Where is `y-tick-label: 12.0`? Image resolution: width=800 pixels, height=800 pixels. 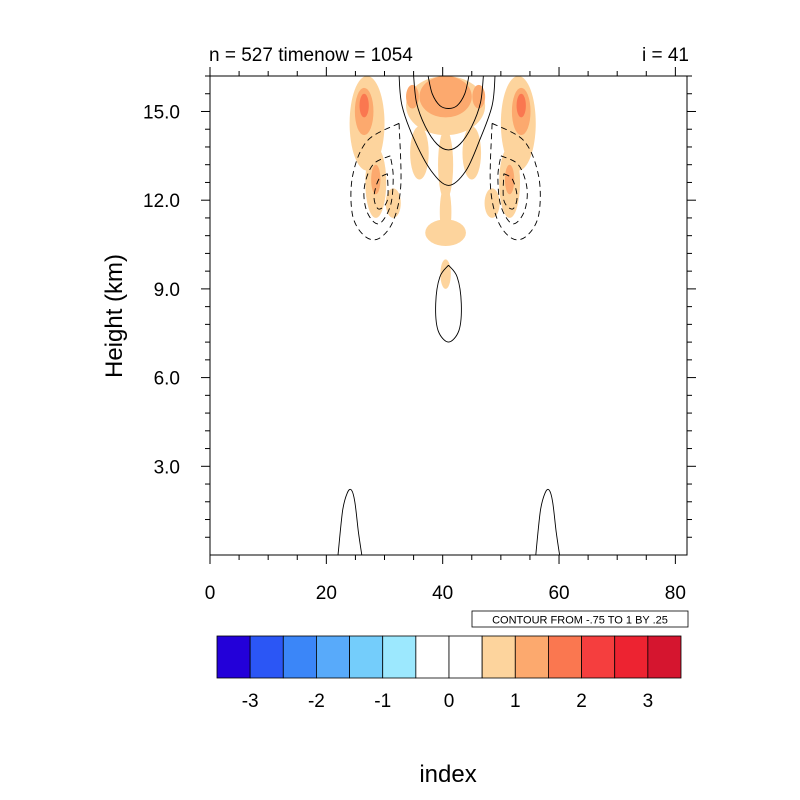 y-tick-label: 12.0 is located at coordinates (161, 201).